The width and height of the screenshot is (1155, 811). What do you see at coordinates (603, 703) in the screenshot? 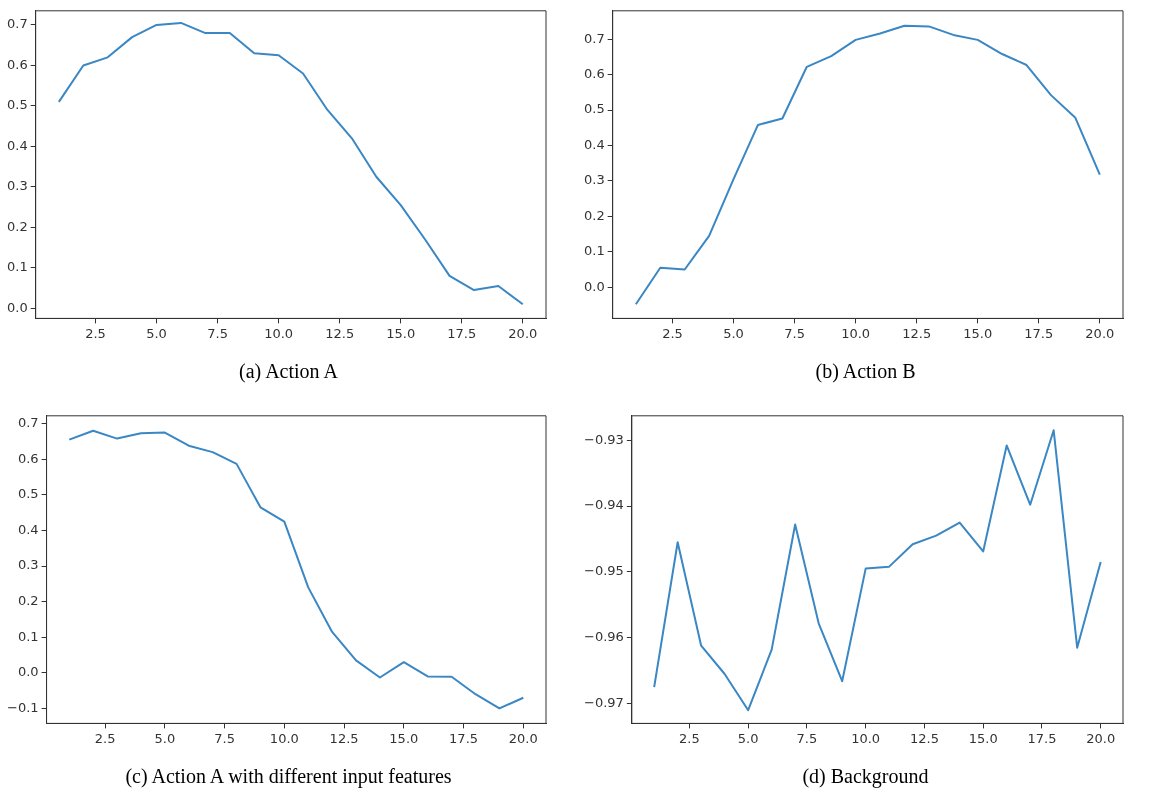
I see `y-tick-label: −0.97` at bounding box center [603, 703].